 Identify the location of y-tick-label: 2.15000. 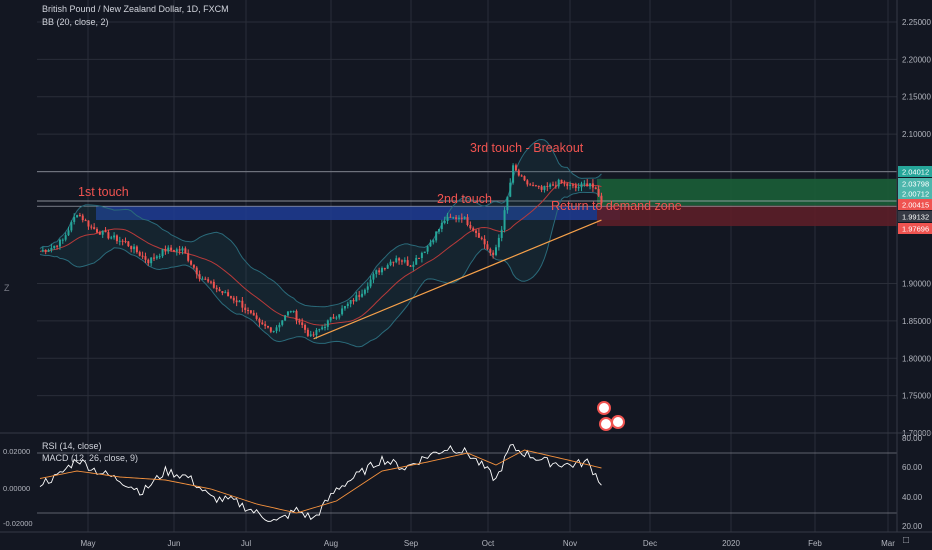
(916, 97).